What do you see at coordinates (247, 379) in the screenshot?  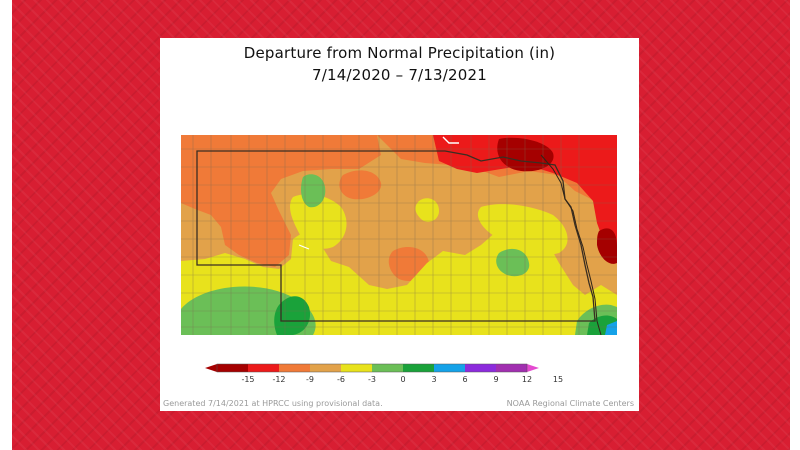 I see `legend-tick-label: -15` at bounding box center [247, 379].